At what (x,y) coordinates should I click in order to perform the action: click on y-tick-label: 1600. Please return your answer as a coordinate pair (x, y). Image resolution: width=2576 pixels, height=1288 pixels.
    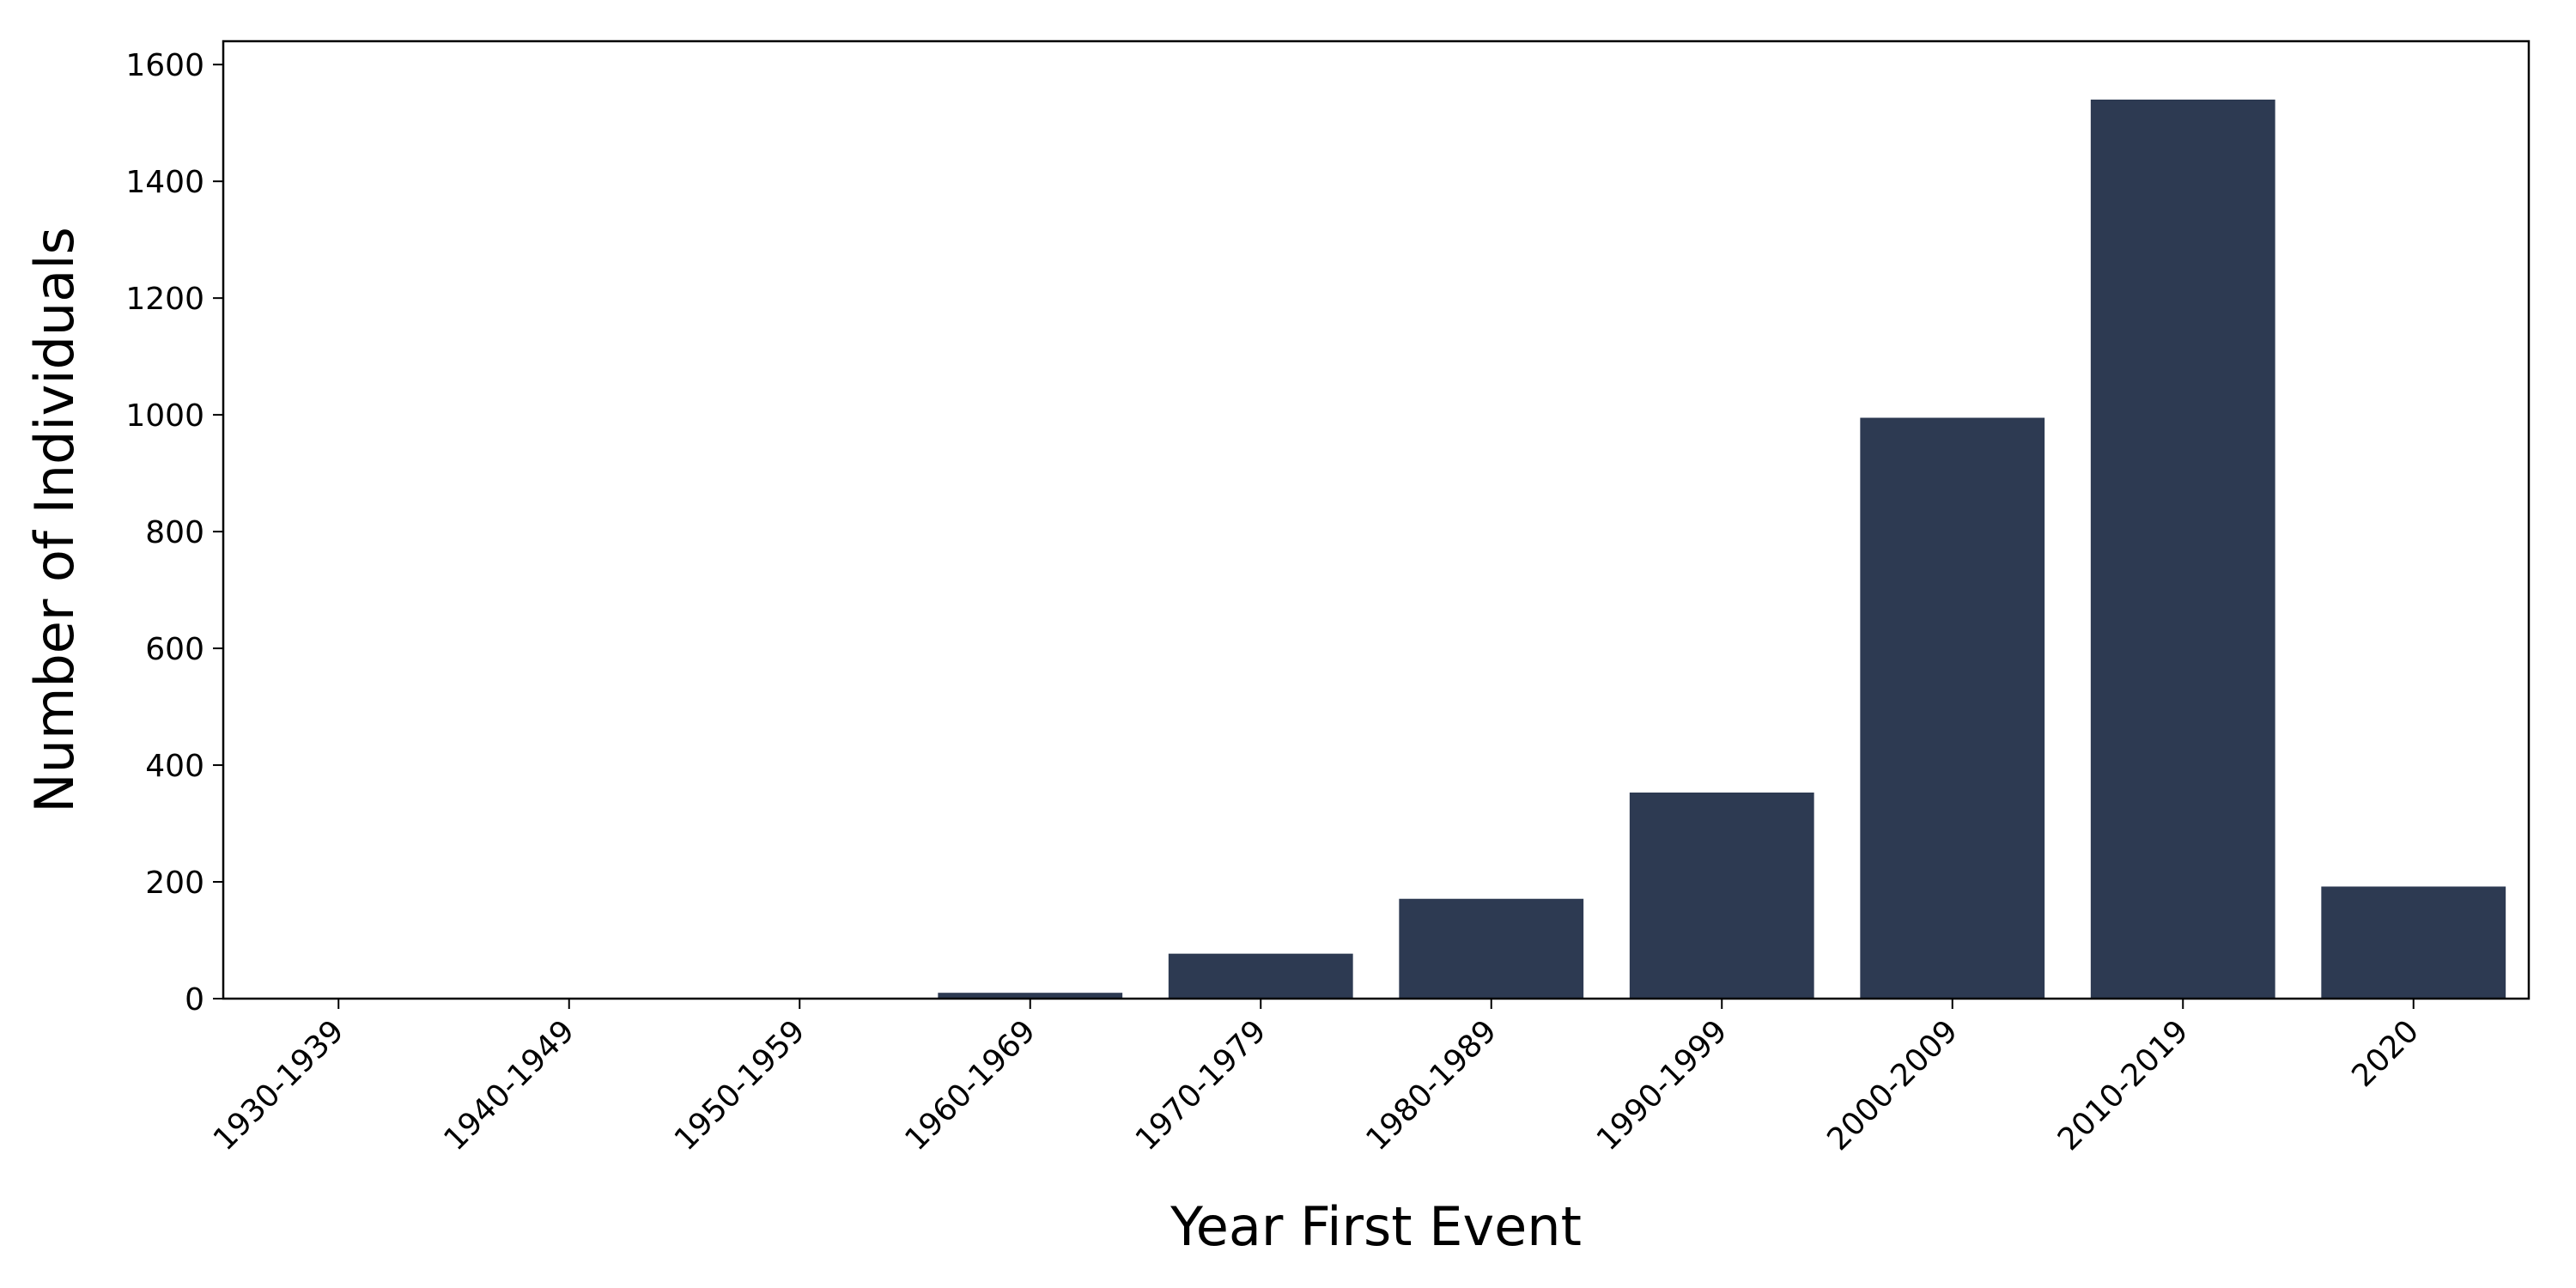
    Looking at the image, I should click on (164, 66).